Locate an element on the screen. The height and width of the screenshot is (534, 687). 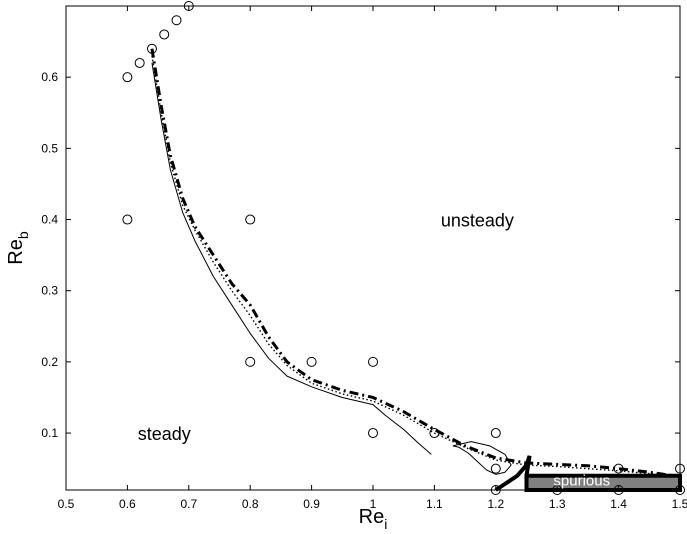
x-tick-label: 1.3 is located at coordinates (557, 504).